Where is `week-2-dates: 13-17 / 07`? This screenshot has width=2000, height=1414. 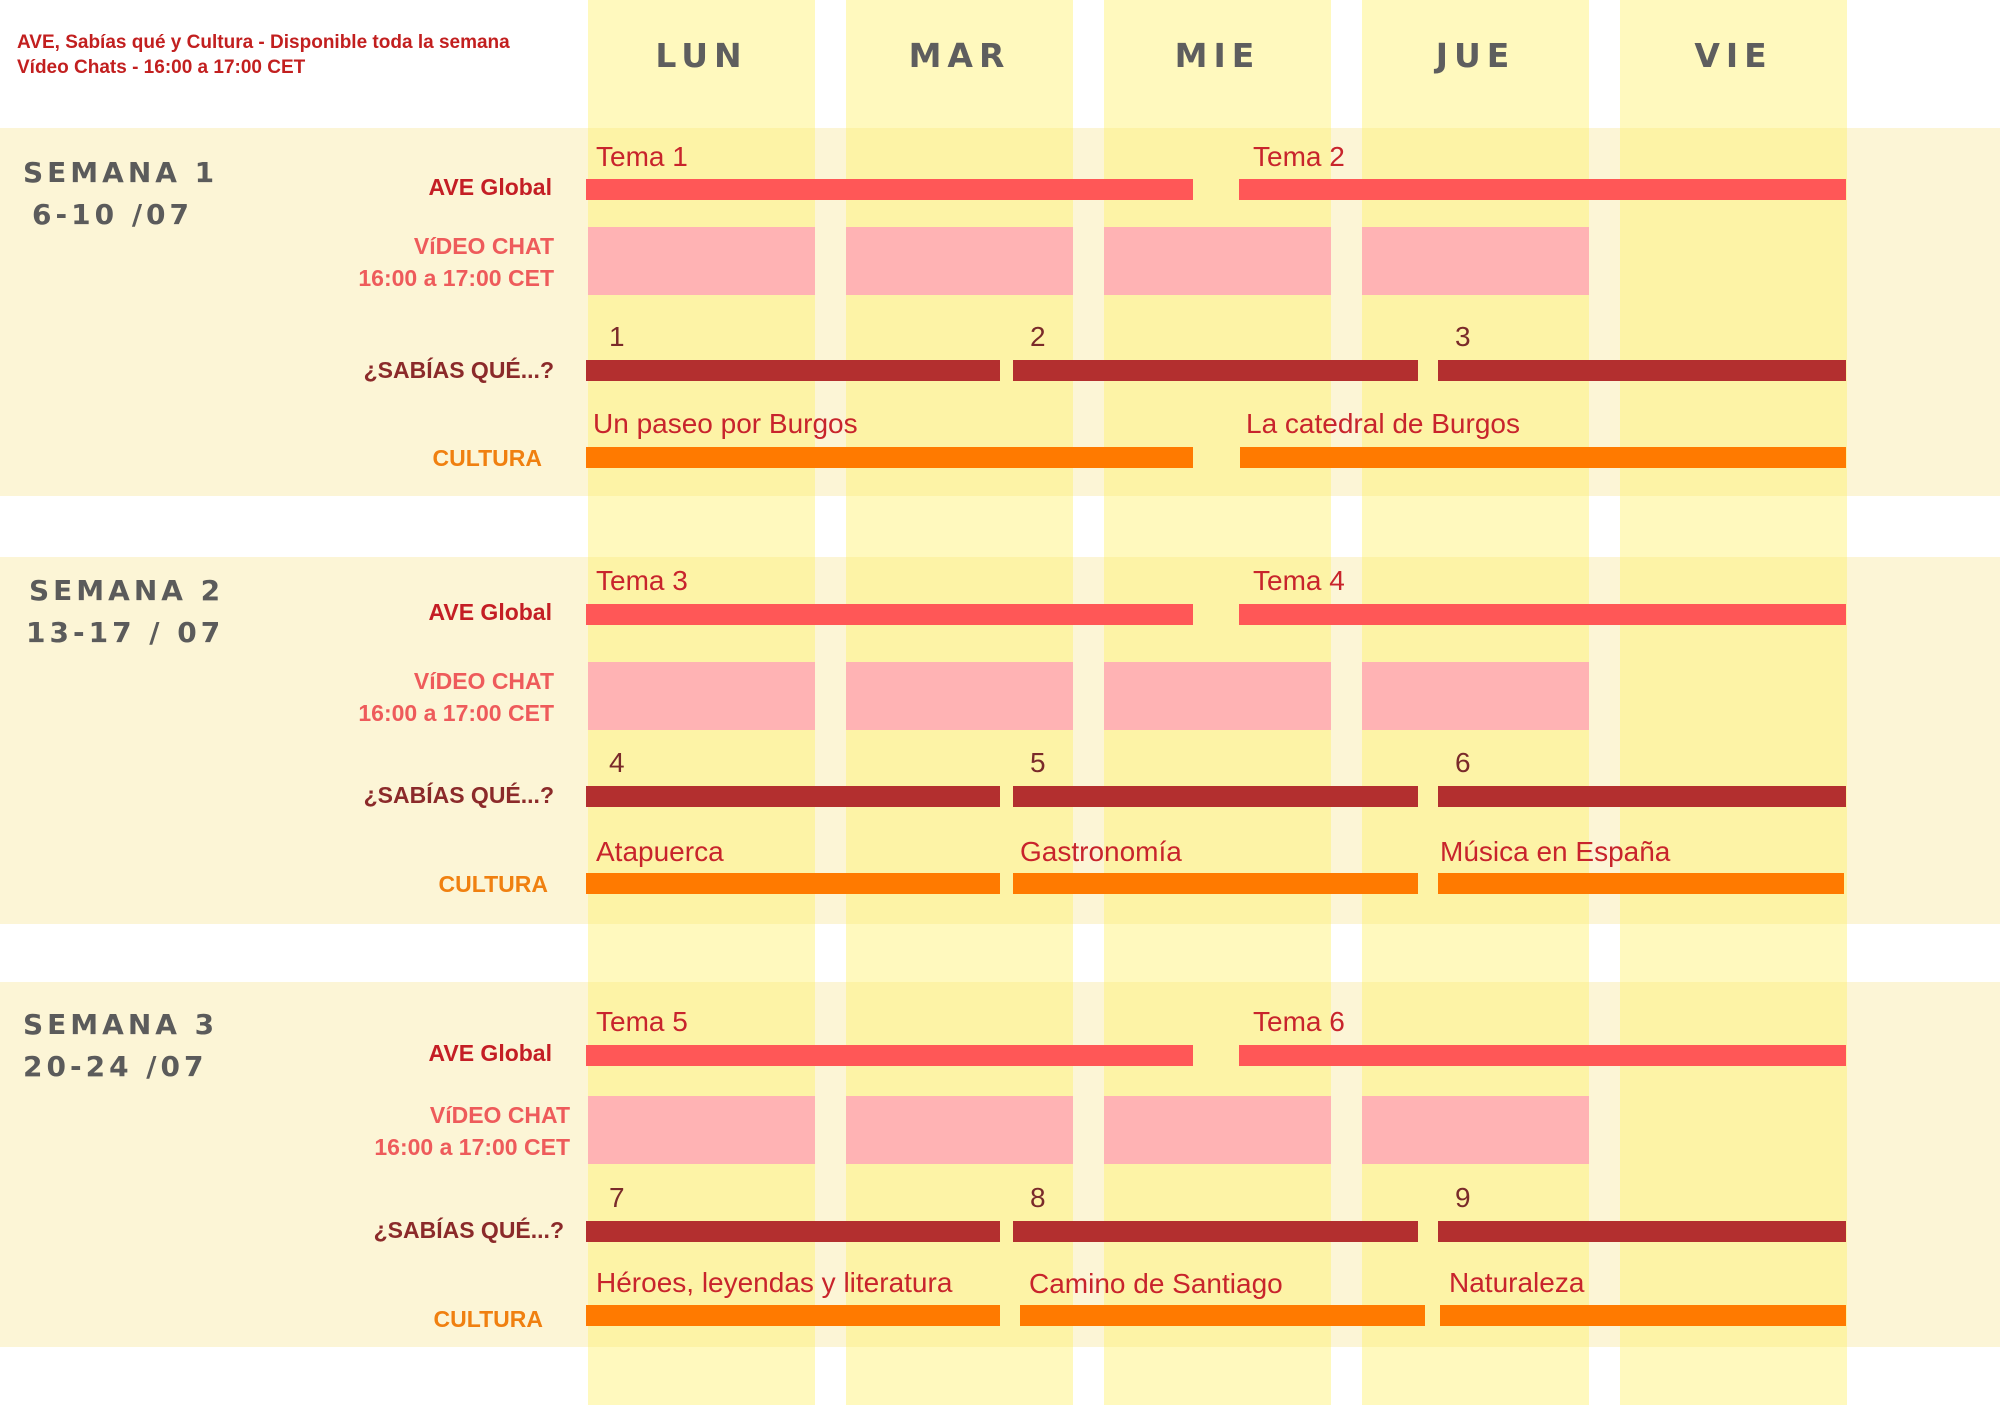 week-2-dates: 13-17 / 07 is located at coordinates (125, 632).